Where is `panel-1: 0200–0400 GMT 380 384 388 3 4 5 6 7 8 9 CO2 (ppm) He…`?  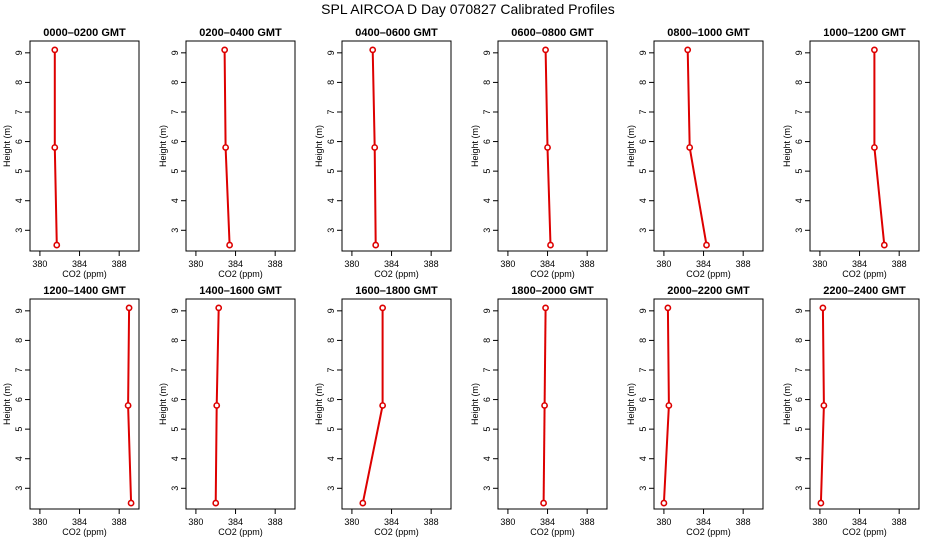
panel-1: 0200–0400 GMT 380 384 388 3 4 5 6 7 8 9 CO2 (ppm) He… is located at coordinates (226, 153).